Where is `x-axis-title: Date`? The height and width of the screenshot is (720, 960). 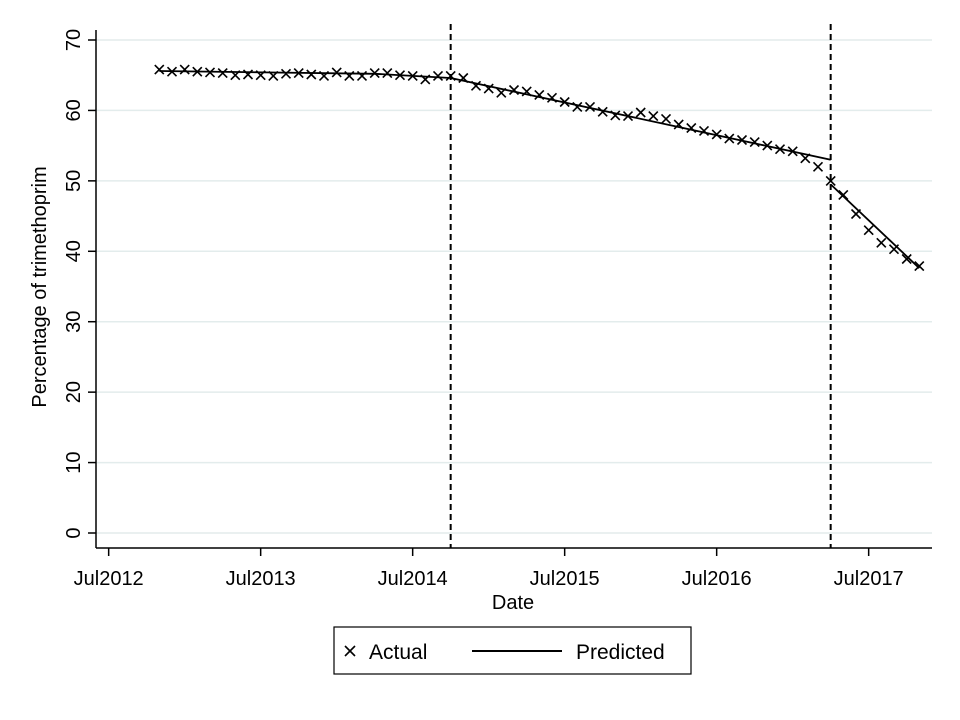
x-axis-title: Date is located at coordinates (513, 603).